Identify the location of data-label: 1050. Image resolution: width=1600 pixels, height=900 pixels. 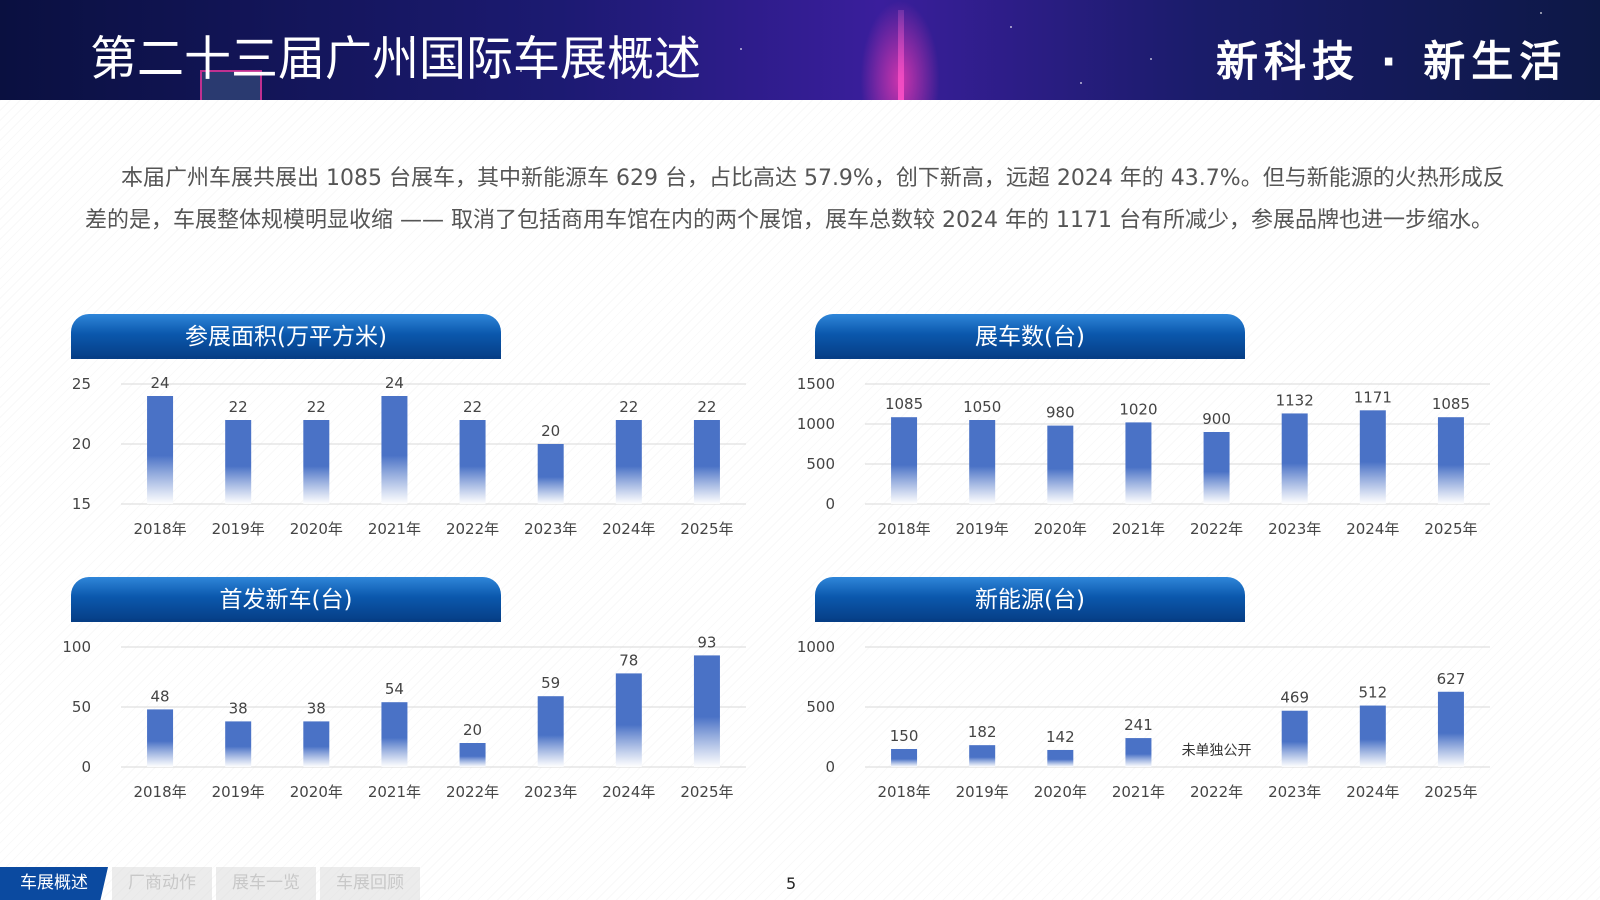
(982, 407).